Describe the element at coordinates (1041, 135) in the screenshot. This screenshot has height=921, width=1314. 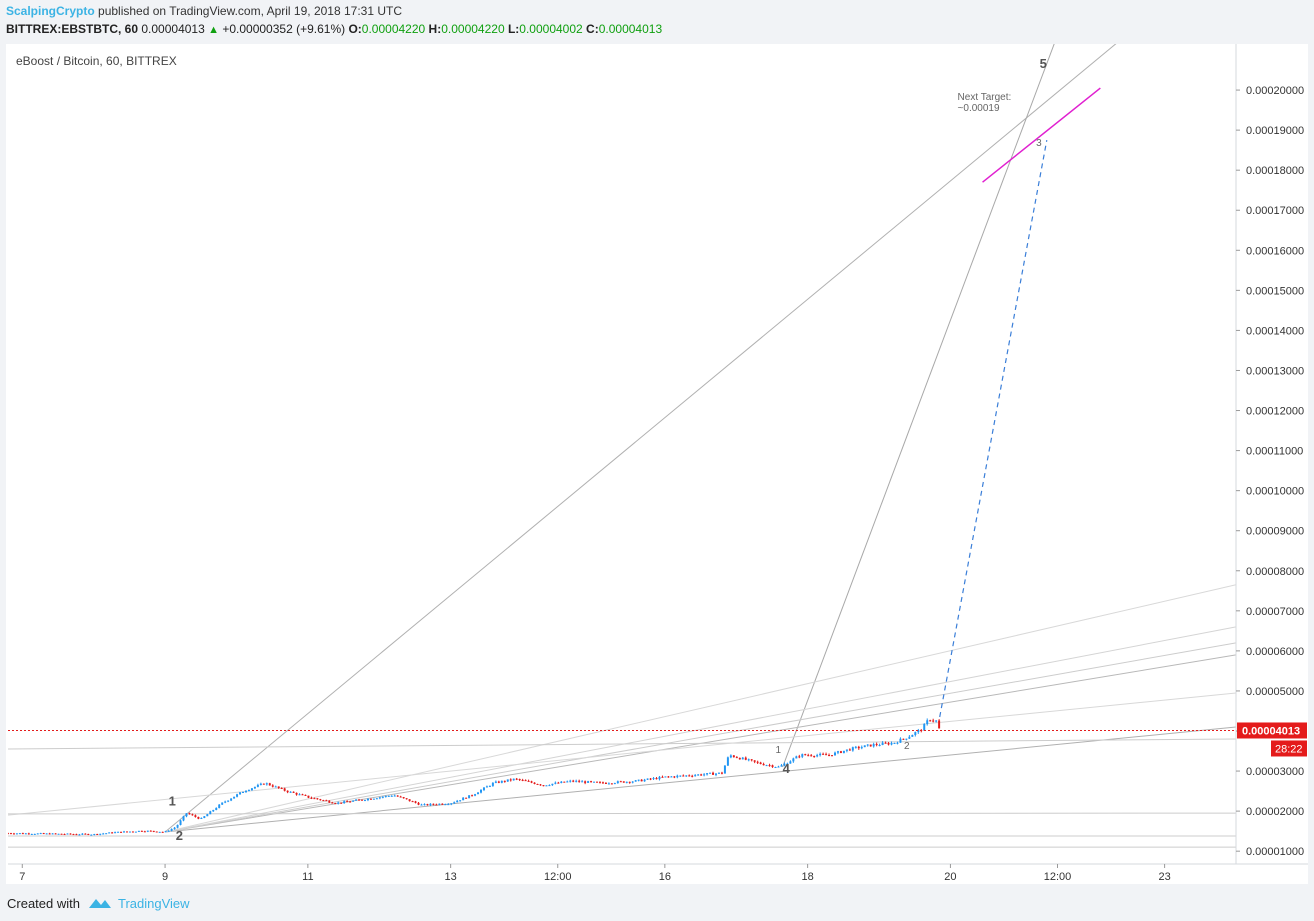
I see `target-line` at that location.